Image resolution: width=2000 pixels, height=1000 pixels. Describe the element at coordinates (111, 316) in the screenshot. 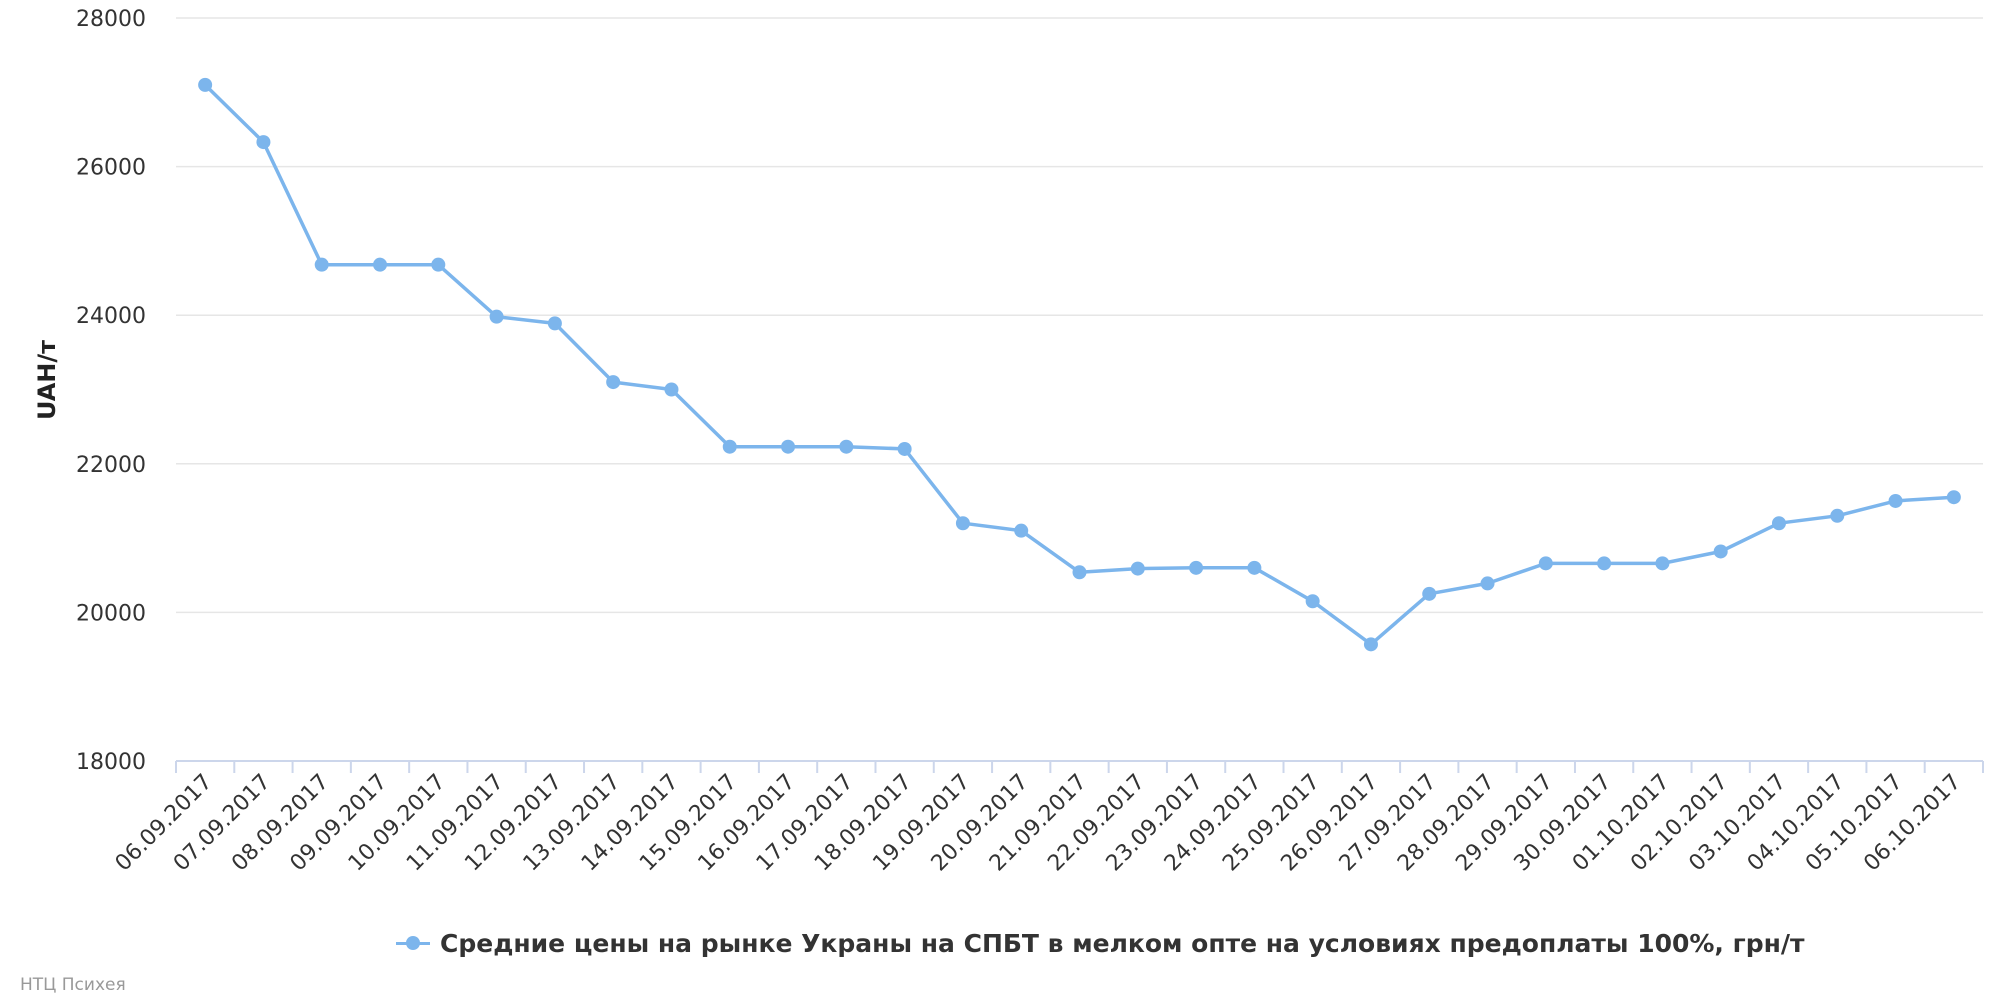

I see `y-tick-label: 24000` at that location.